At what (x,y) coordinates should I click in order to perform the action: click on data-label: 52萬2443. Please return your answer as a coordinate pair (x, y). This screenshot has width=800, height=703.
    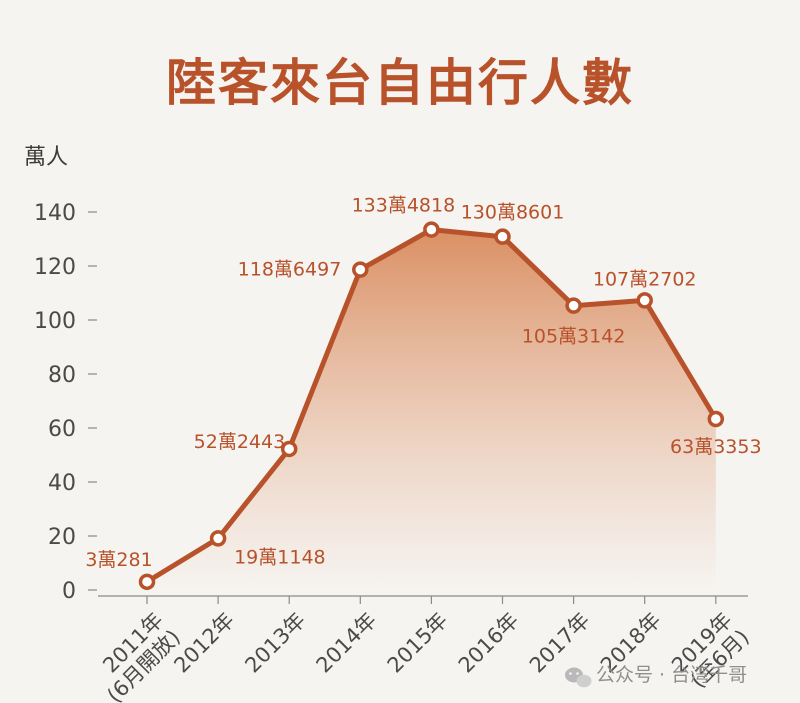
    Looking at the image, I should click on (240, 442).